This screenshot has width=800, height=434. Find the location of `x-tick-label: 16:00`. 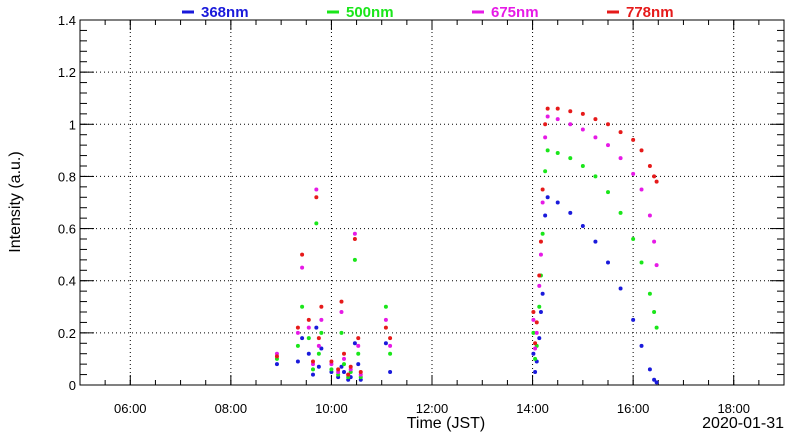

x-tick-label: 16:00 is located at coordinates (633, 408).